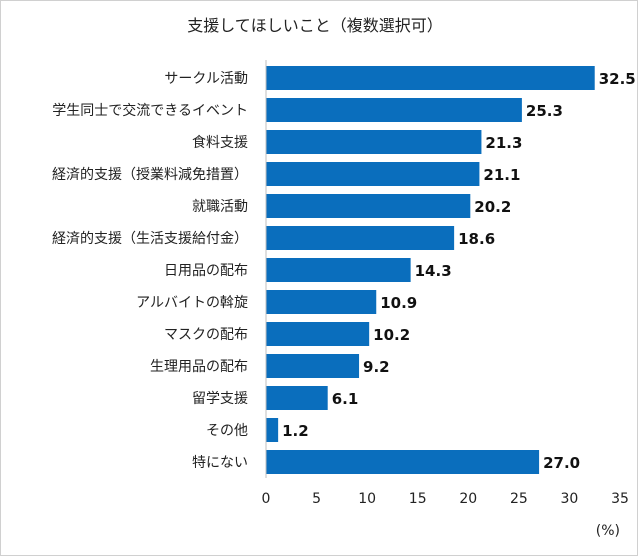 This screenshot has height=558, width=640. What do you see at coordinates (220, 207) in the screenshot?
I see `category-label: 就職活動` at bounding box center [220, 207].